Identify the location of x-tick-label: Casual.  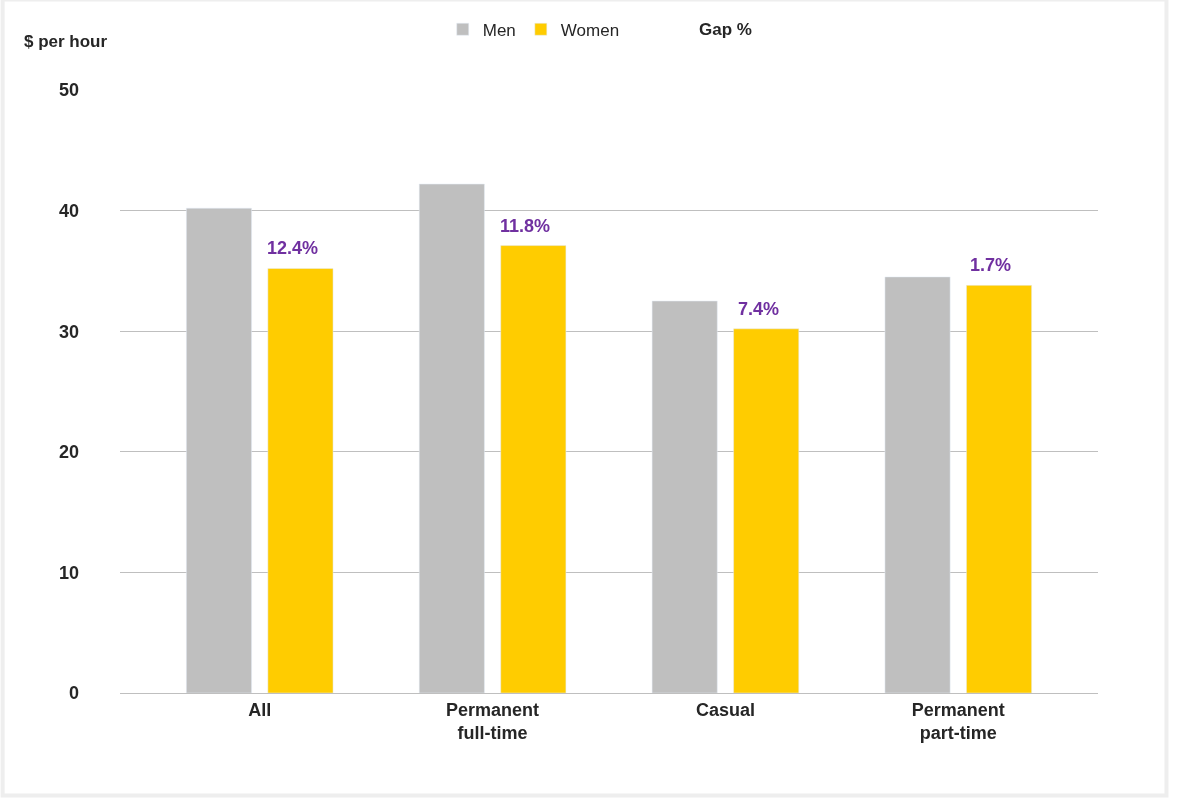
(725, 709).